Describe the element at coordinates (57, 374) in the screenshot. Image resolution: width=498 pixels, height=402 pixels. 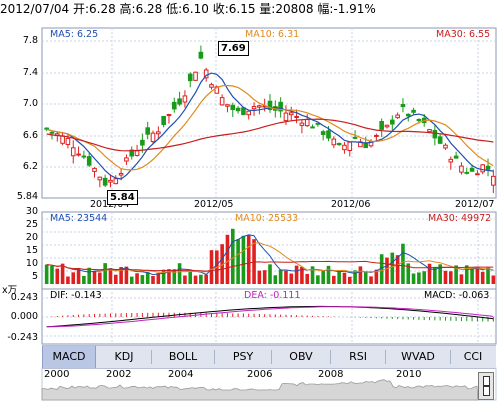
I see `timeline-year: 2000` at that location.